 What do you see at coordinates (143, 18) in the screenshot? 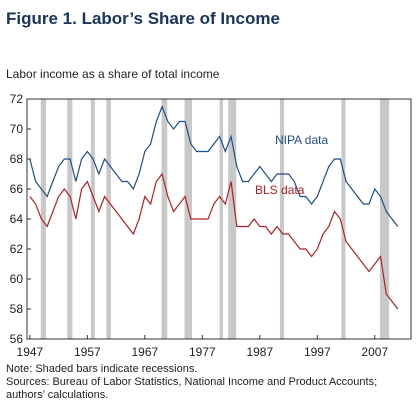
I see `chart-title: Figure 1. Labor’s Share of Income` at bounding box center [143, 18].